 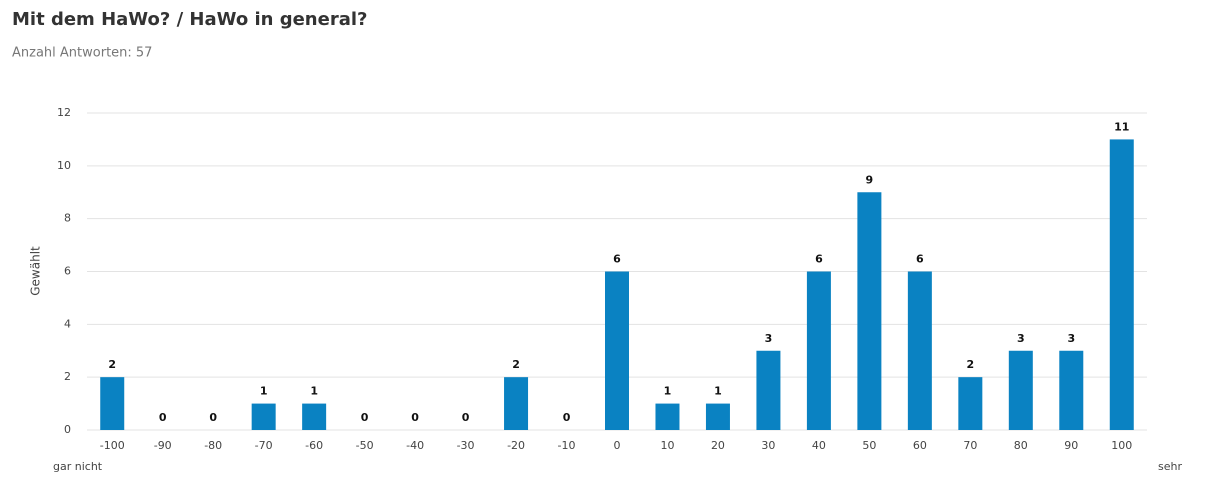 I want to click on x-tick-label: -40, so click(x=415, y=445).